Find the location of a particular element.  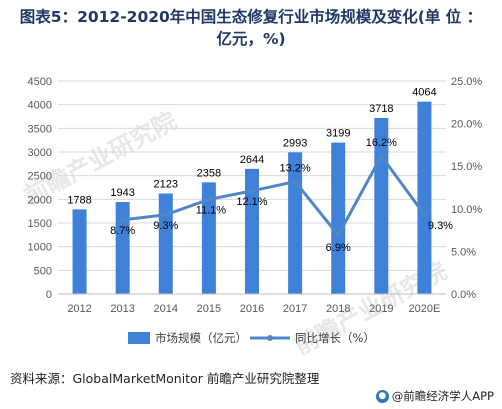

x-tick-label: 2015 is located at coordinates (209, 309).